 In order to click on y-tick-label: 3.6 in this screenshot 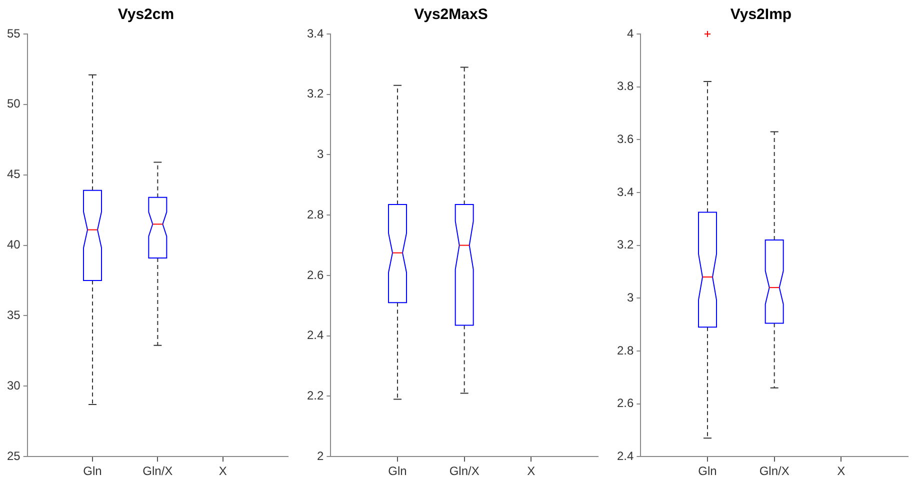, I will do `click(625, 139)`.